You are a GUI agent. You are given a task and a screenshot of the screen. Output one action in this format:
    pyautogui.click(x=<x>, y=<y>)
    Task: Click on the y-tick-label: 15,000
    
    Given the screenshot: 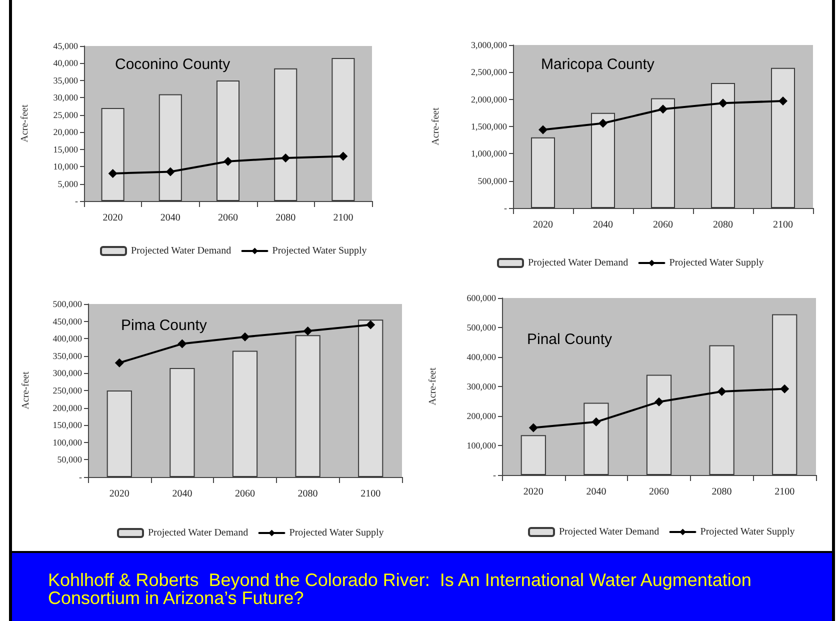 What is the action you would take?
    pyautogui.click(x=65, y=149)
    